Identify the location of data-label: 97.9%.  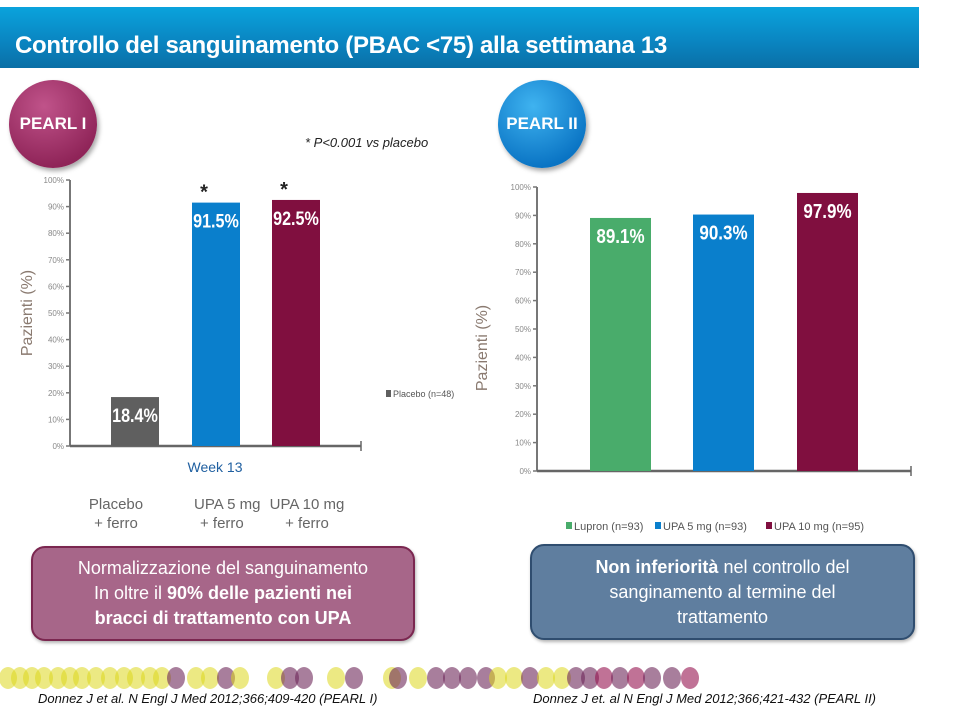
(827, 211).